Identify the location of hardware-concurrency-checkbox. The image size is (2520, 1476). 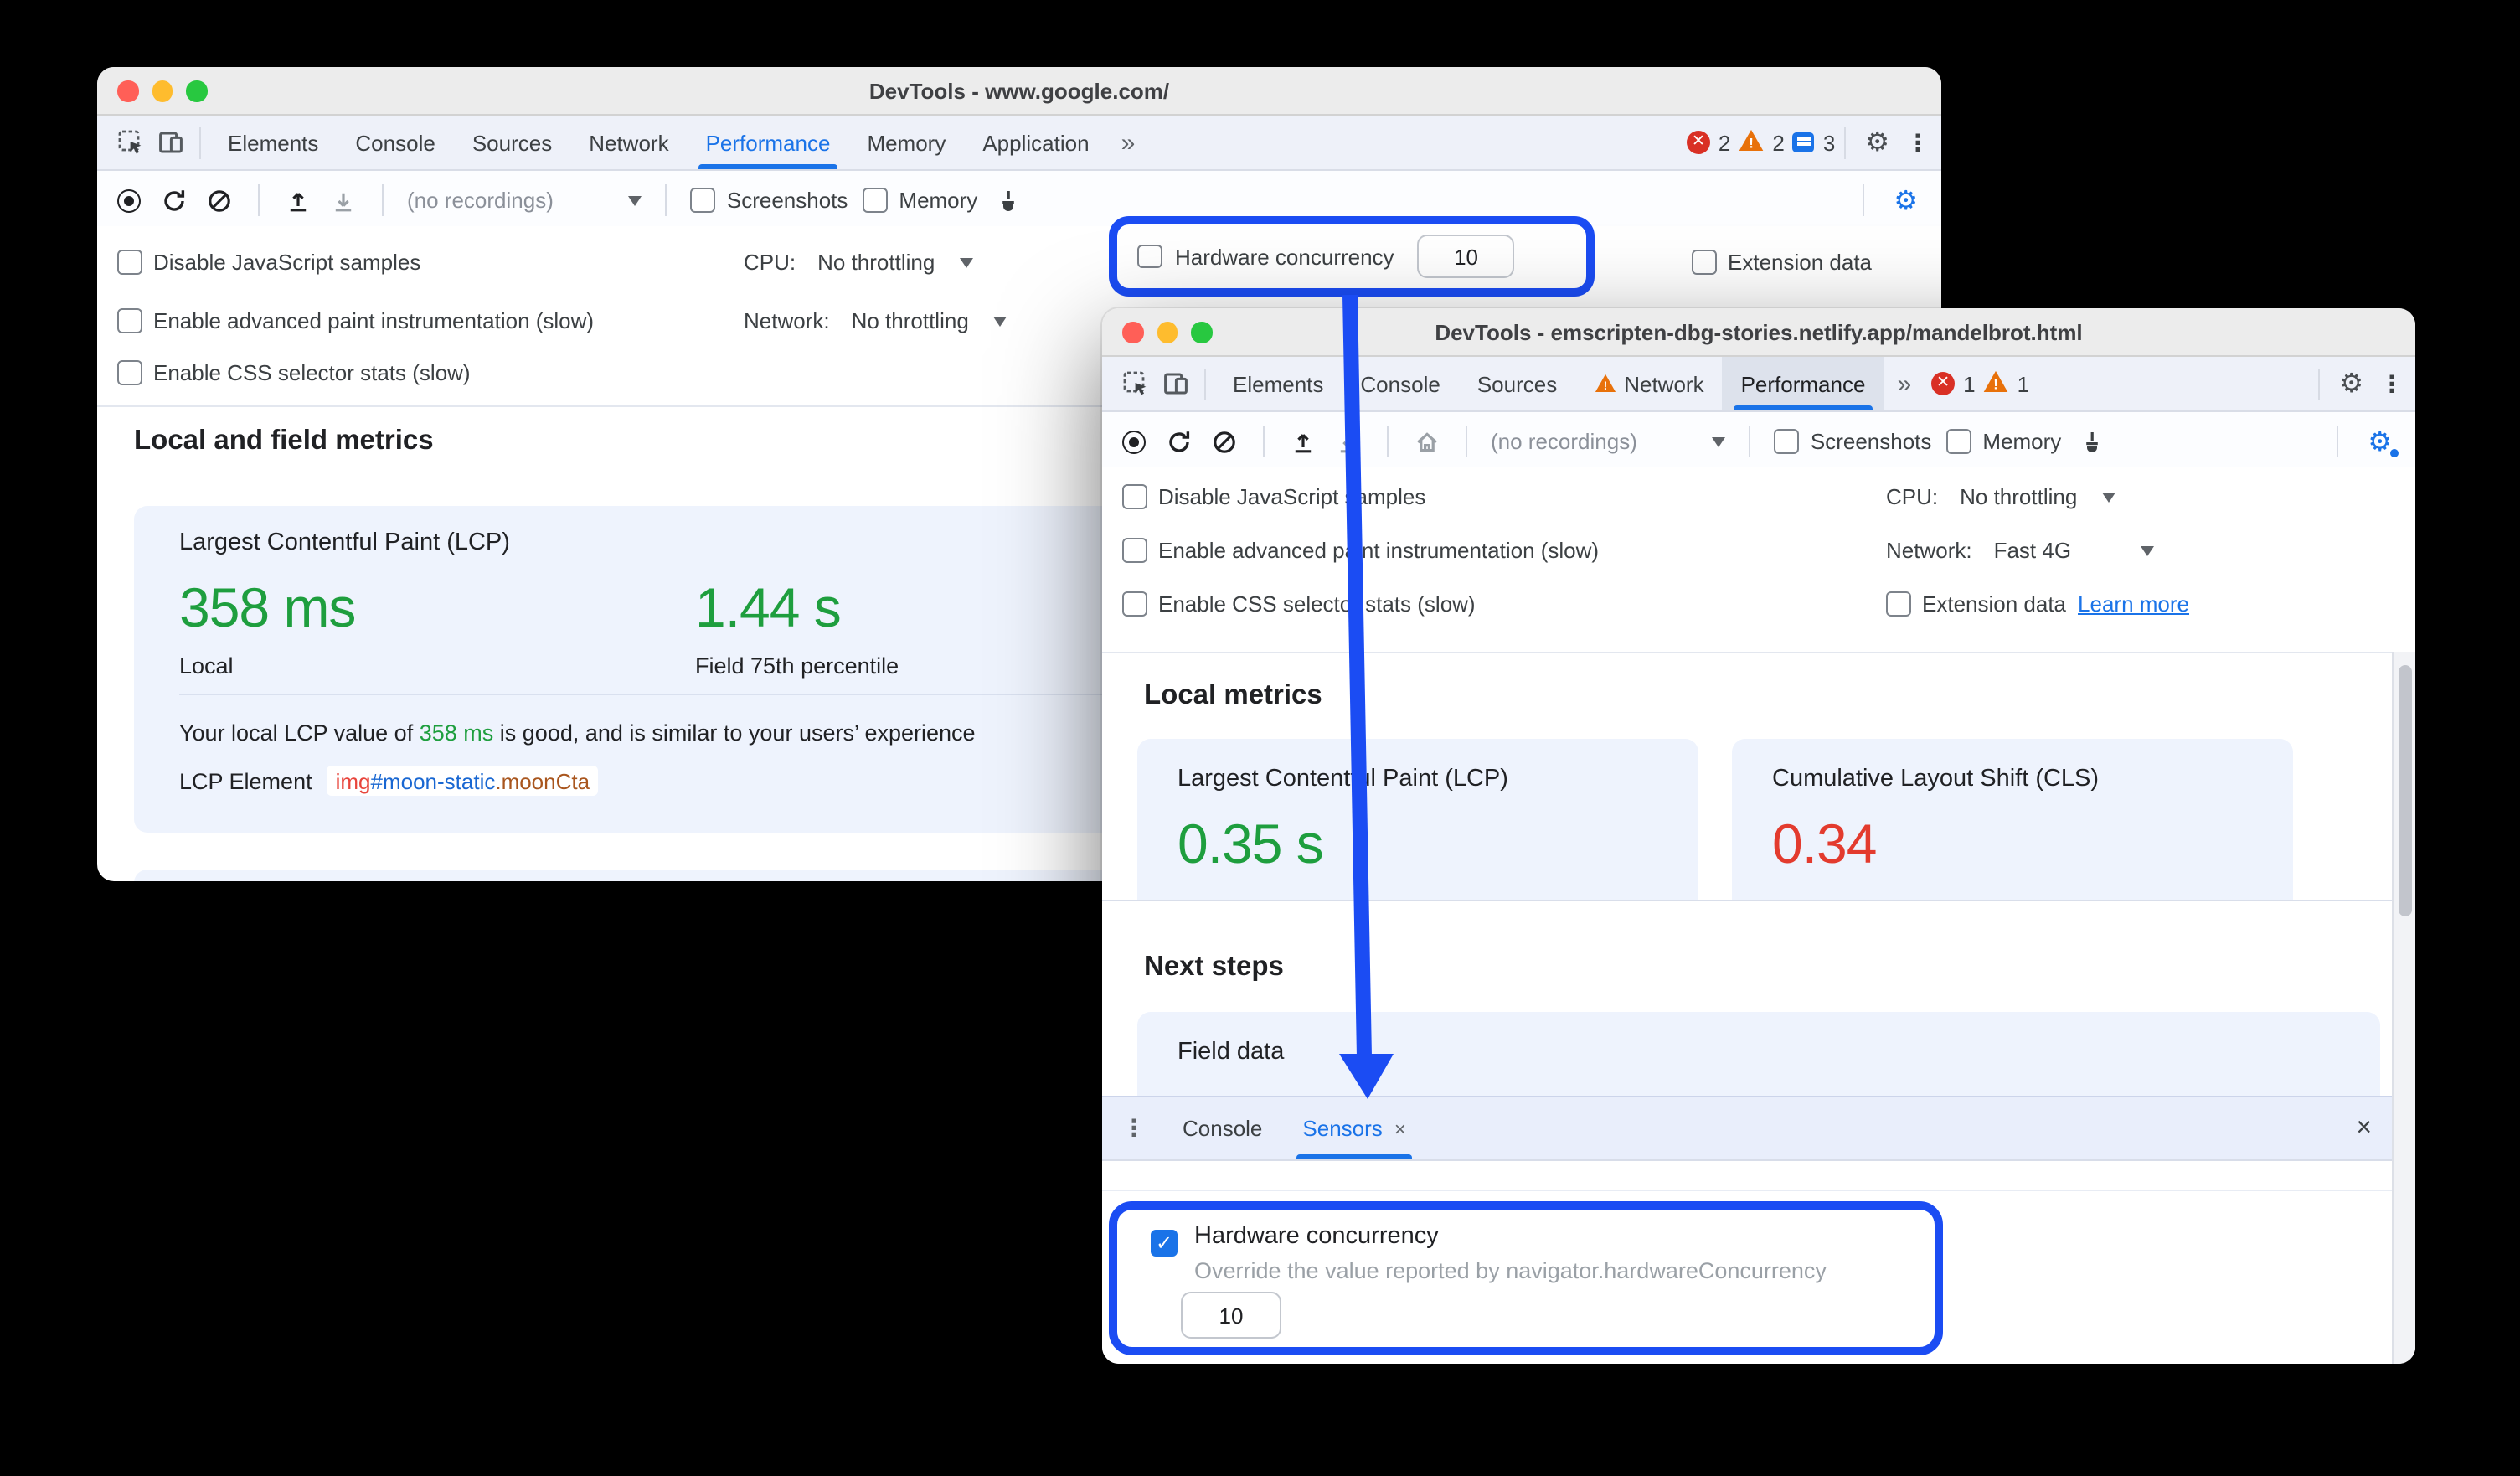
(1150, 256).